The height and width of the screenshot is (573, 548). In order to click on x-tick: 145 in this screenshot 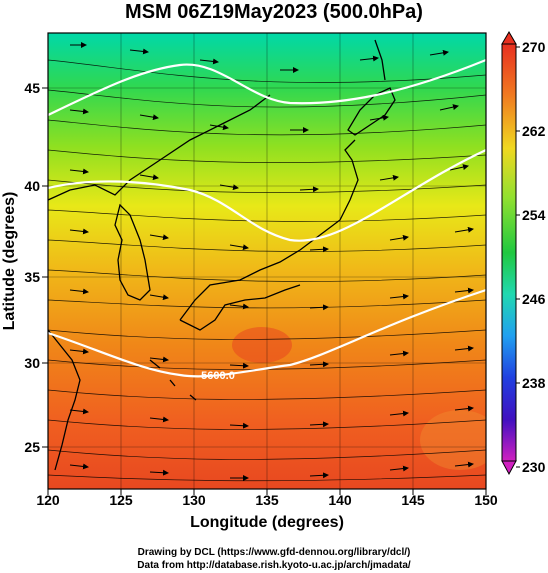, I will do `click(413, 500)`.